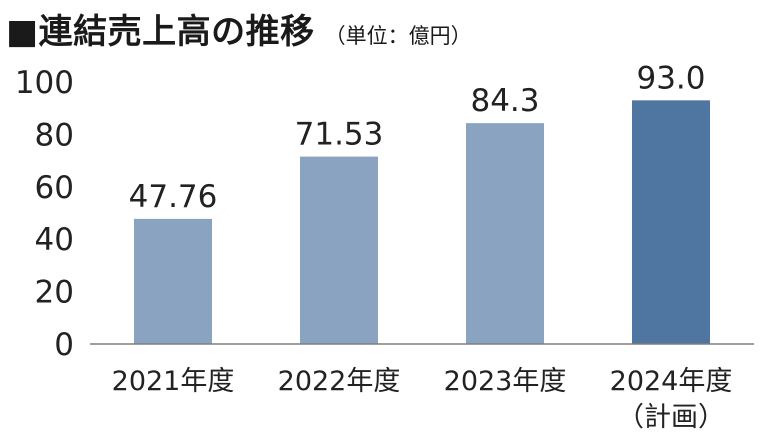 The height and width of the screenshot is (439, 762). I want to click on x-tick-sublabel: （計画）, so click(671, 417).